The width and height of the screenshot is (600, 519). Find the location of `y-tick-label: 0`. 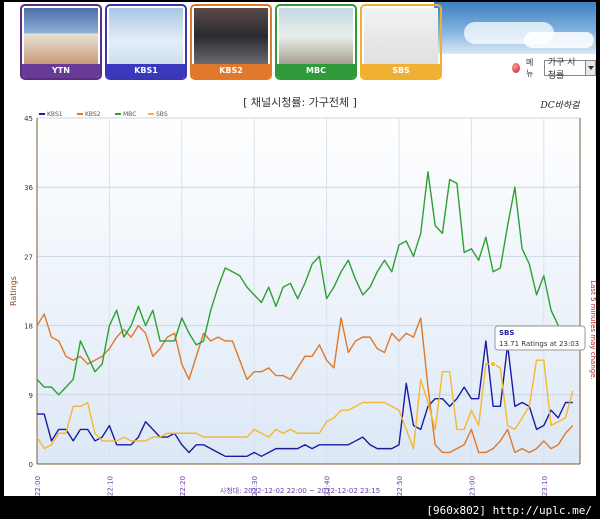

y-tick-label: 0 is located at coordinates (31, 465).